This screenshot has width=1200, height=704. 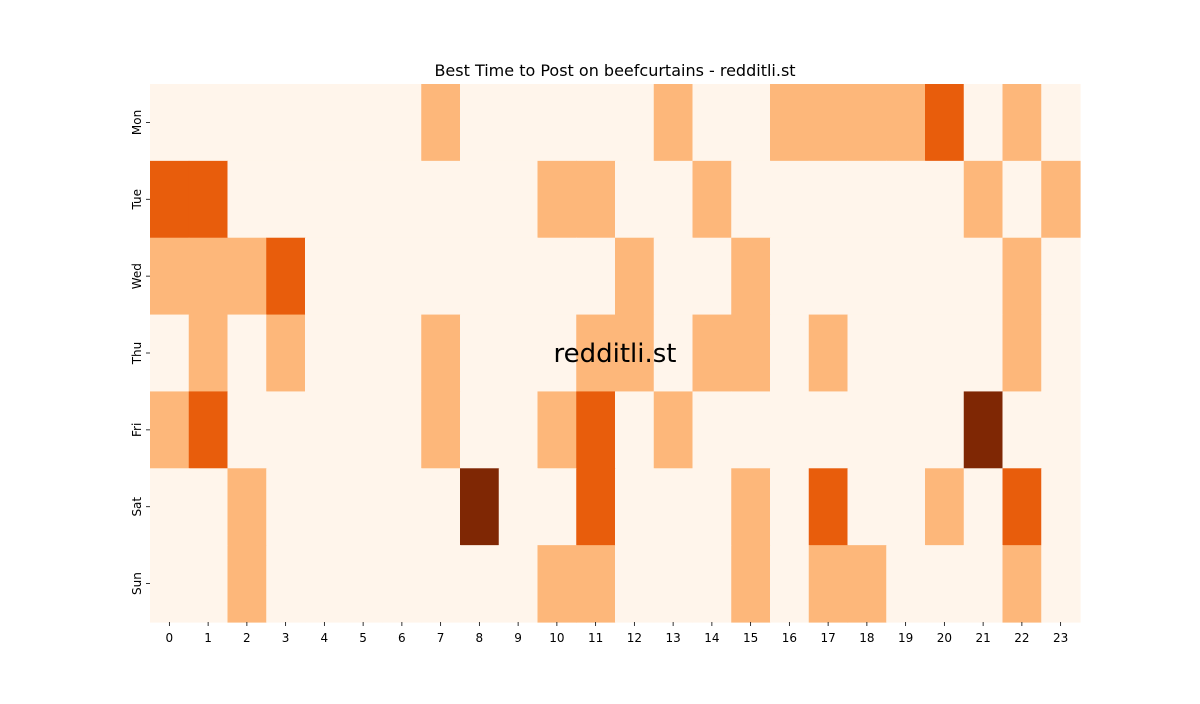 I want to click on y-tick-label: Sun, so click(x=137, y=583).